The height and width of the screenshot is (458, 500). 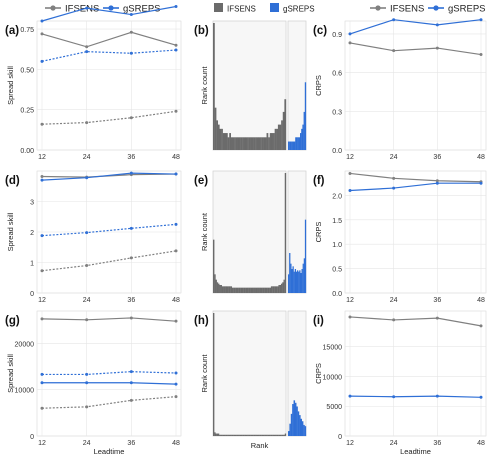 What do you see at coordinates (42, 443) in the screenshot?
I see `x-tick-label: 12` at bounding box center [42, 443].